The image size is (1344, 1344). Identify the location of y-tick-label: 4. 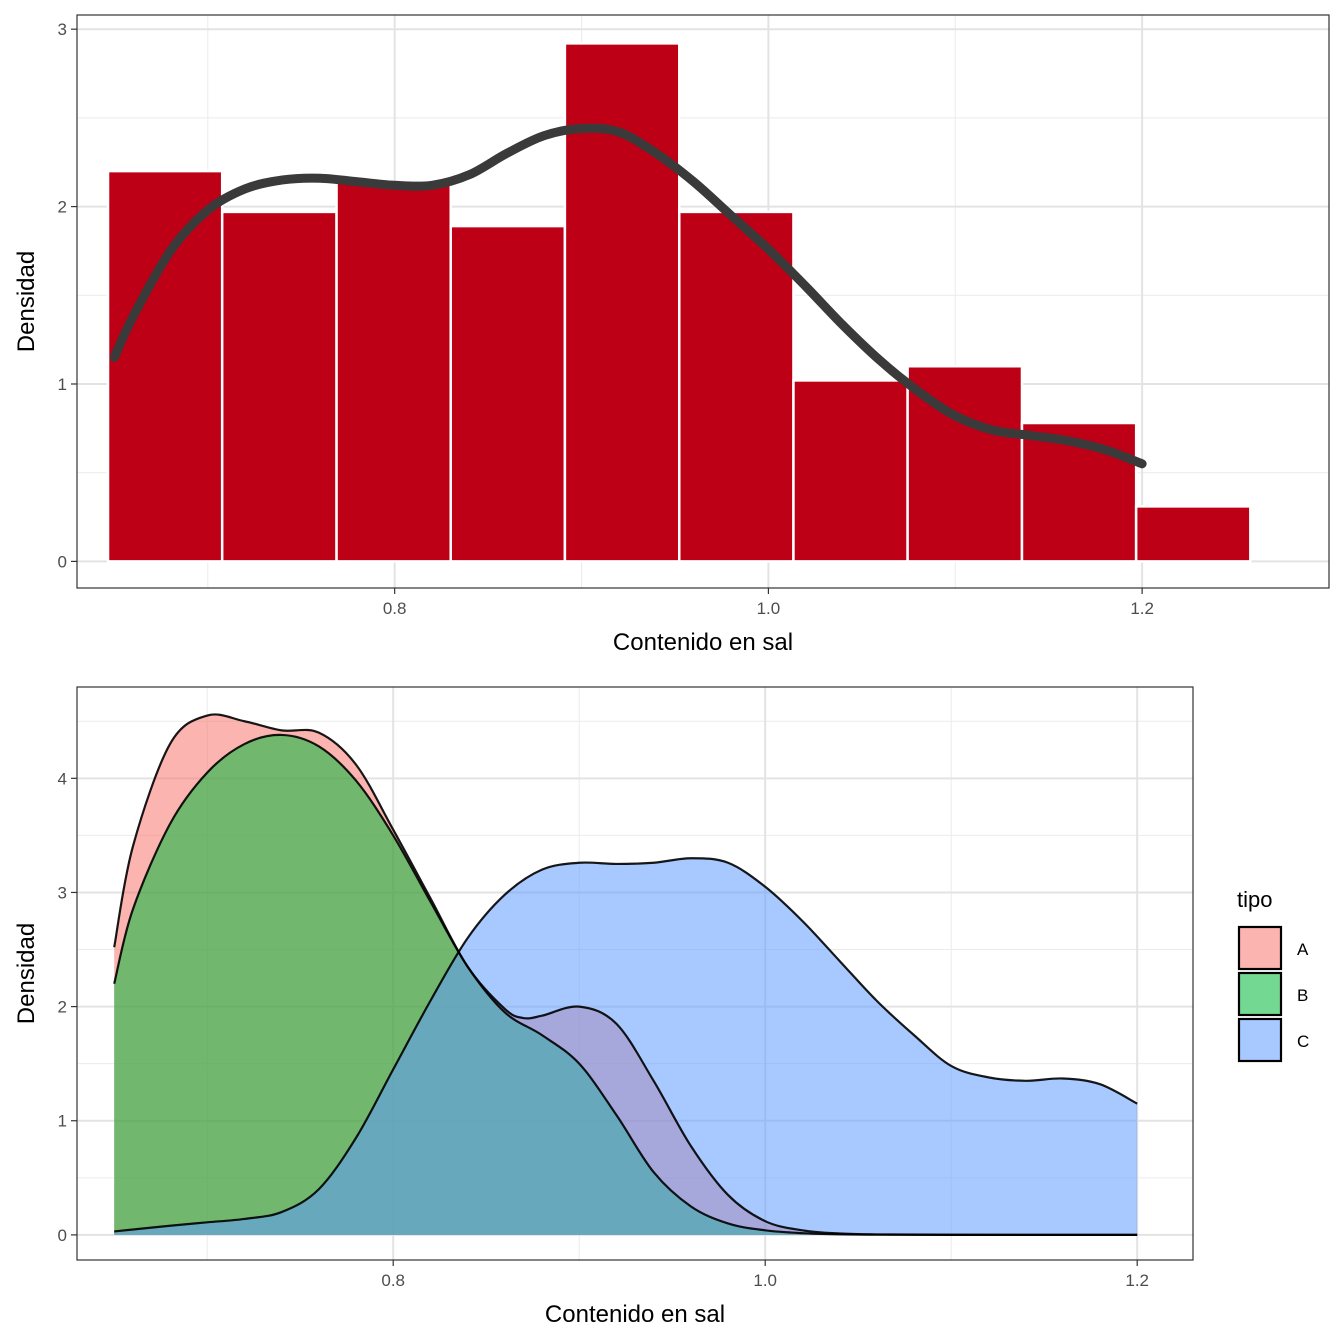
(62, 778).